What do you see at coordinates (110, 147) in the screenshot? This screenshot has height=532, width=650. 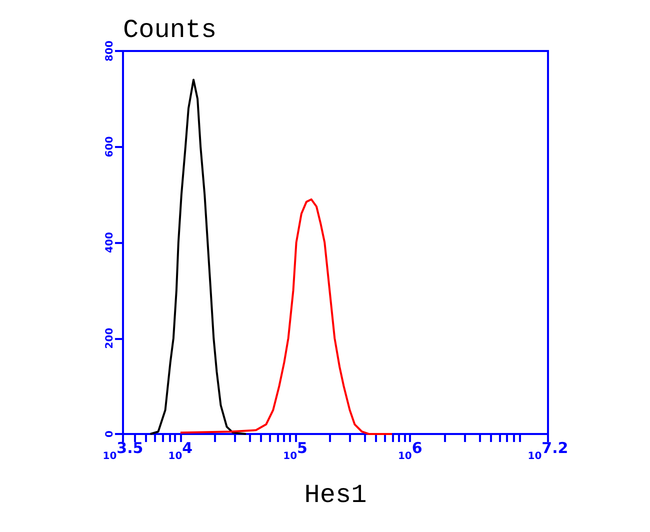 I see `y-tick-label: 600` at bounding box center [110, 147].